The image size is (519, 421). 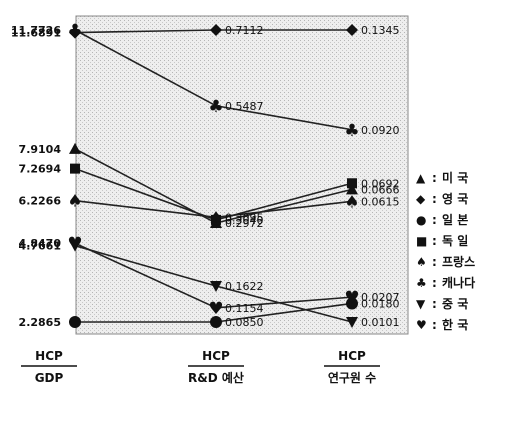 I want to click on data-label: 4.8470, so click(x=40, y=243).